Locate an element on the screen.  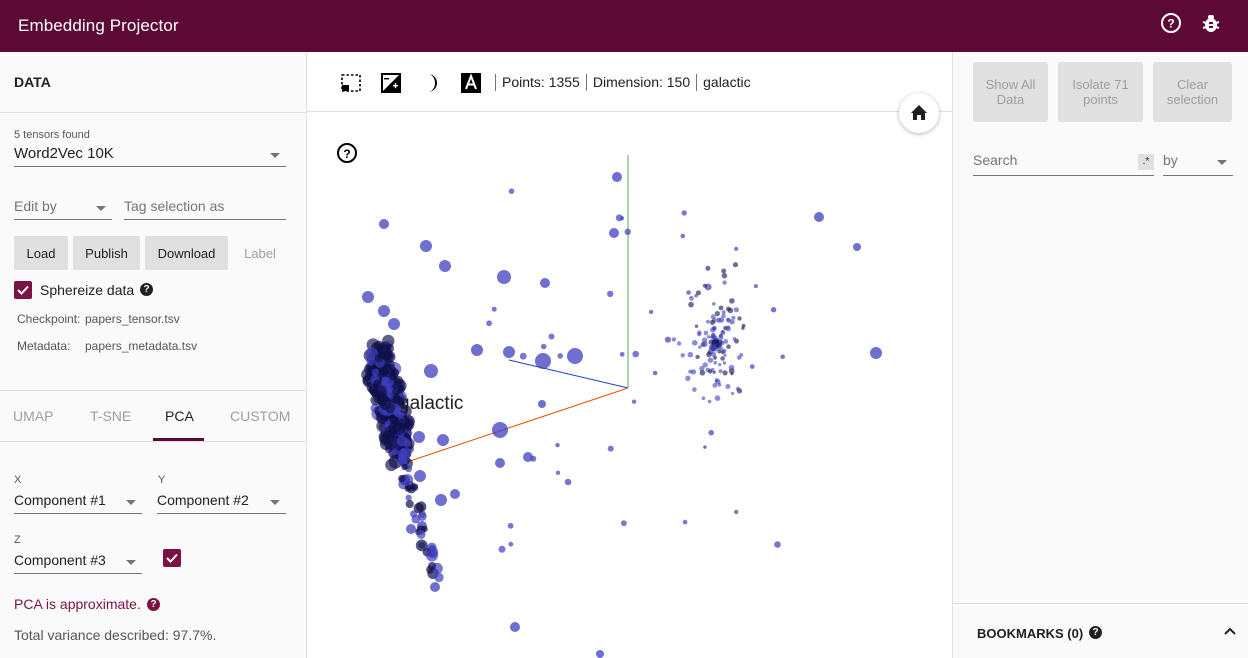
show-all-data-button: Show All Data is located at coordinates (1010, 92).